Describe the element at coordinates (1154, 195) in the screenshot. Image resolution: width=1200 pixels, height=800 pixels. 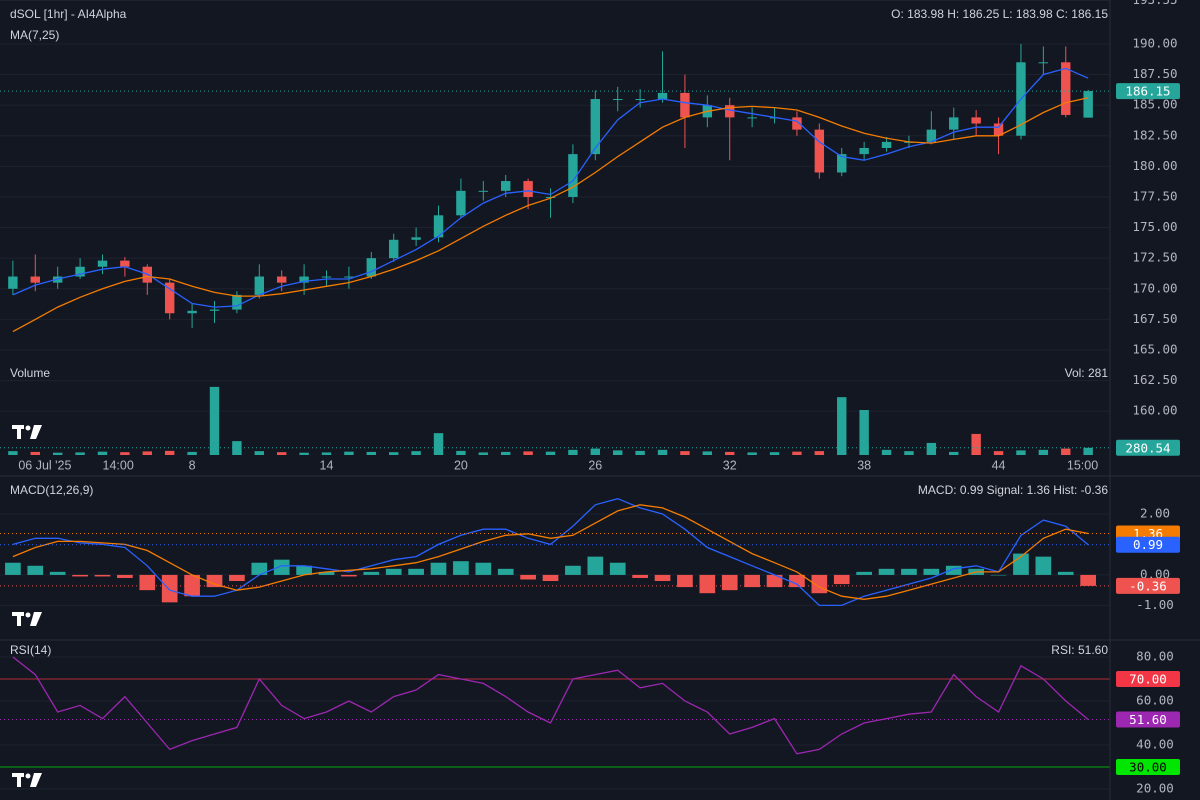
I see `y-tick-label: 177.50` at that location.